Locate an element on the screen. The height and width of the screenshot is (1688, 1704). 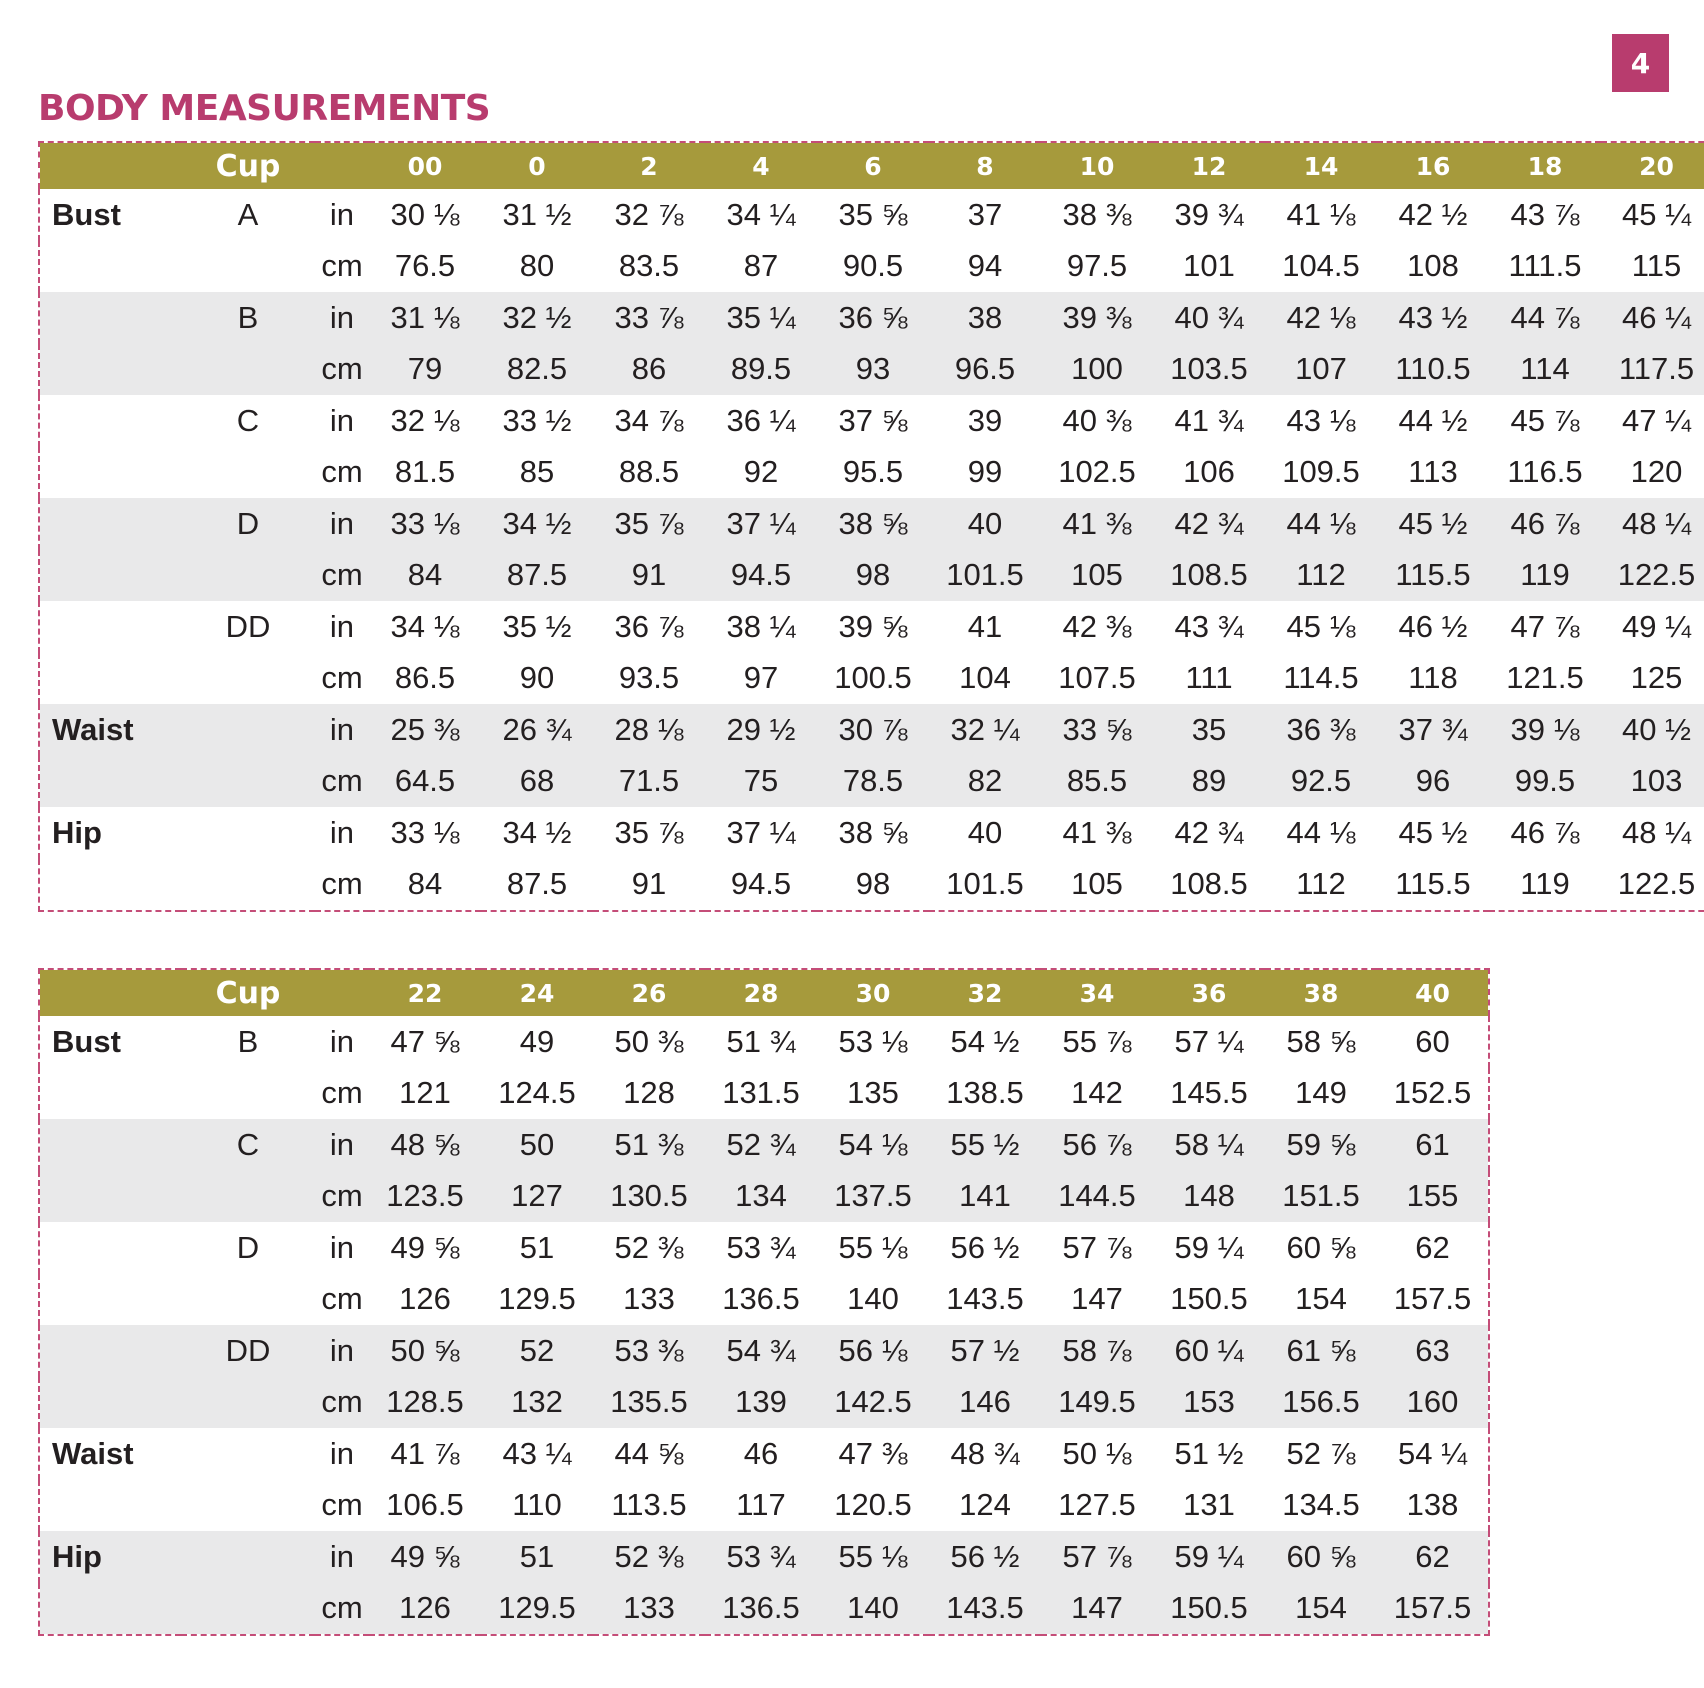
measurement-value: 44 ⅞ is located at coordinates (1545, 318).